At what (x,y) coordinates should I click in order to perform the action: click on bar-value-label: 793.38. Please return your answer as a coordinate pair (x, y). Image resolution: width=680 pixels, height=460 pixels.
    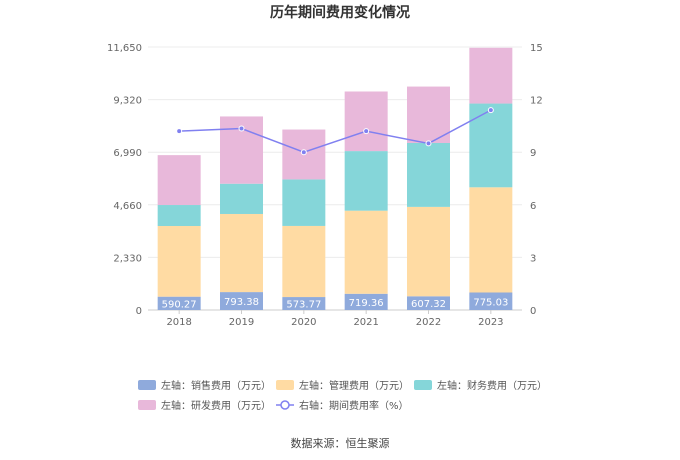
    Looking at the image, I should click on (241, 302).